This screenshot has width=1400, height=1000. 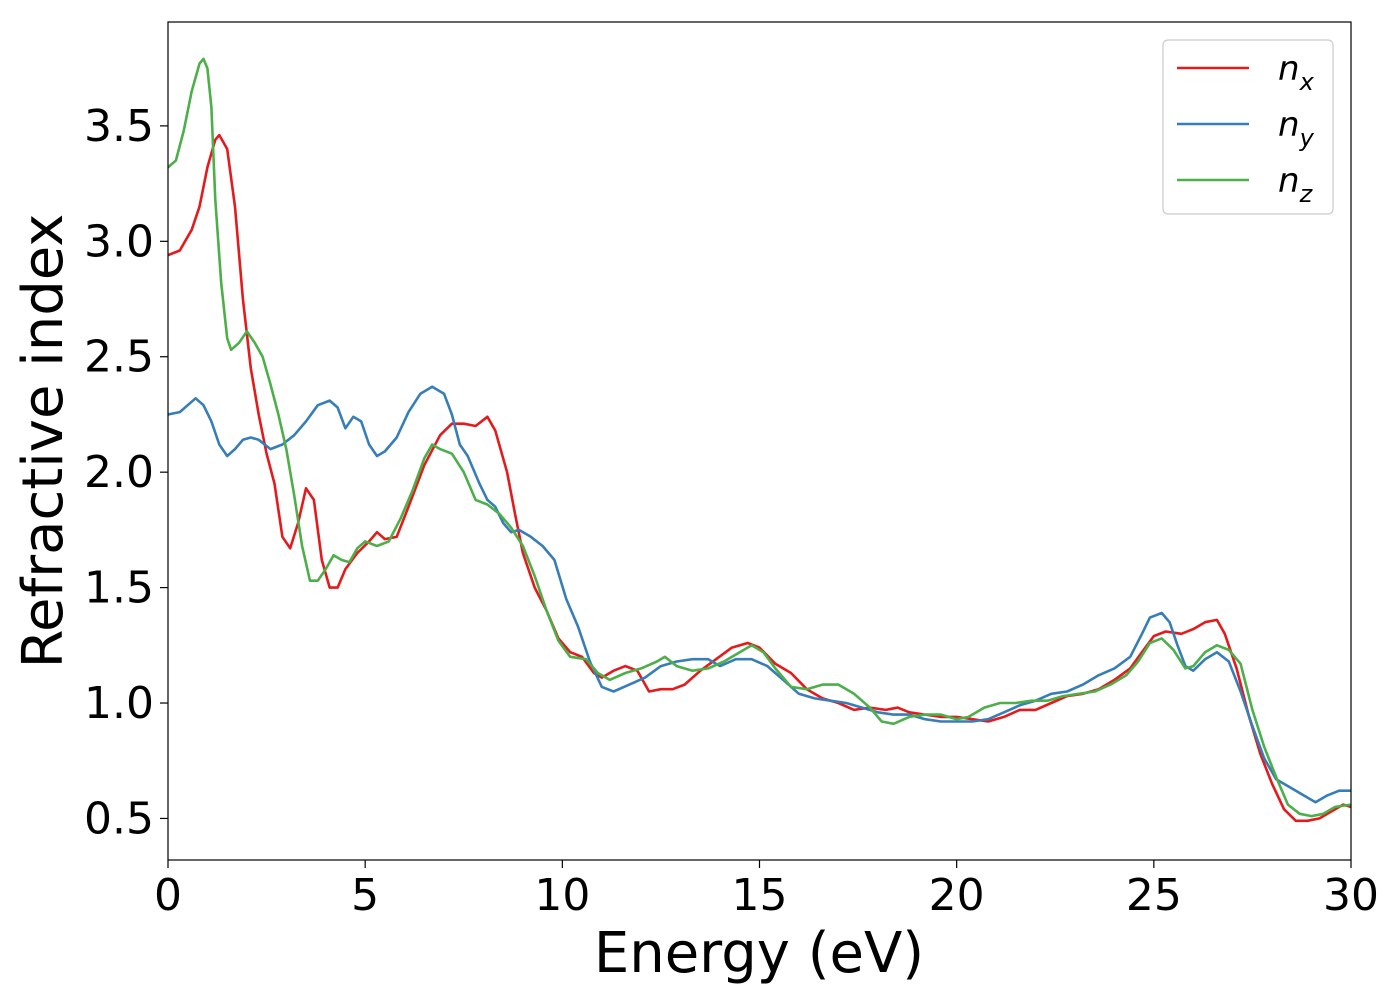 I want to click on legend-frame, so click(x=1248, y=127).